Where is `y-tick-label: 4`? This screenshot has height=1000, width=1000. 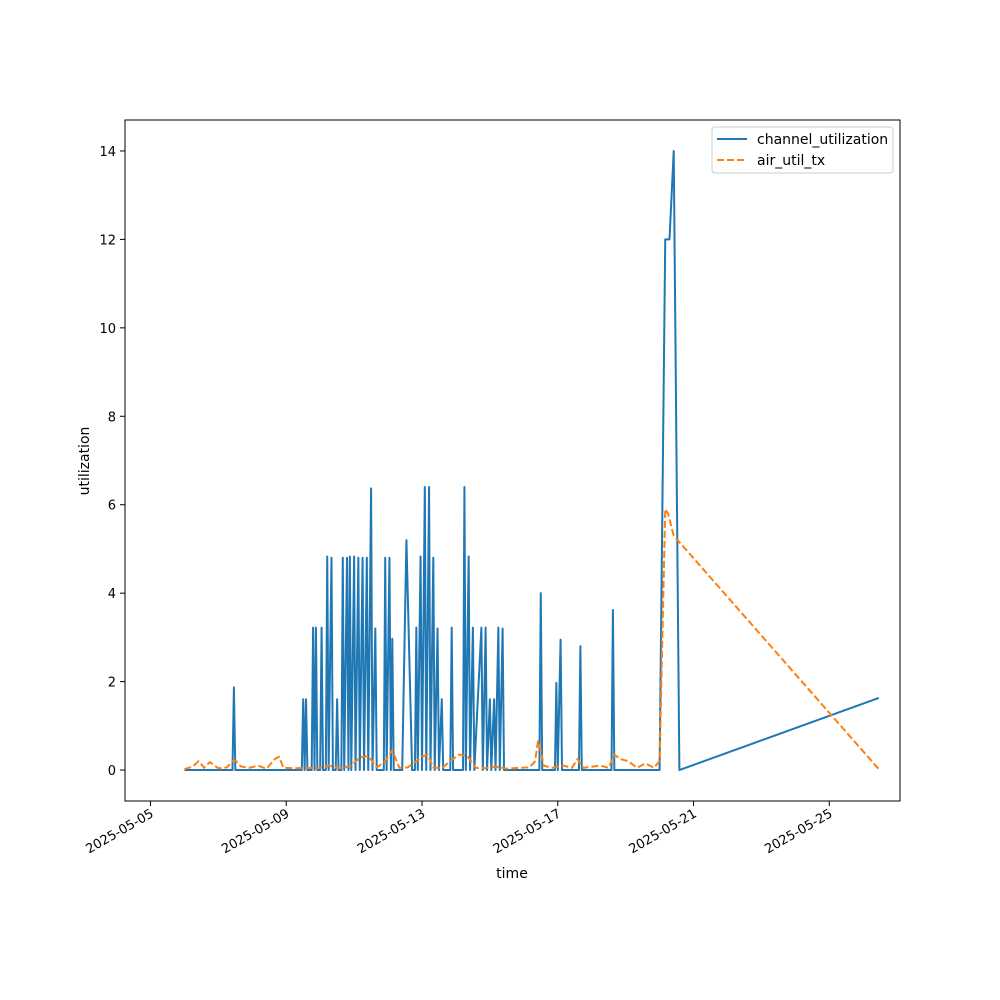
y-tick-label: 4 is located at coordinates (112, 594).